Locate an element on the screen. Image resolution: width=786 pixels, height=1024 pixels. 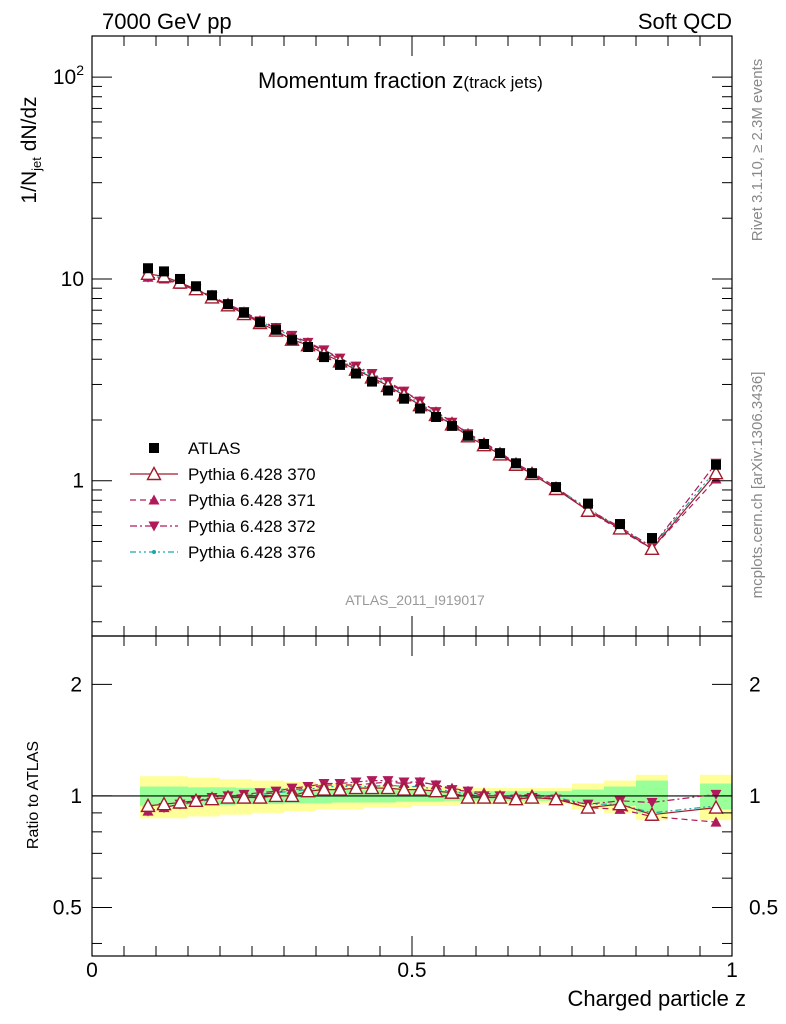
process-label: Soft QCD is located at coordinates (685, 21).